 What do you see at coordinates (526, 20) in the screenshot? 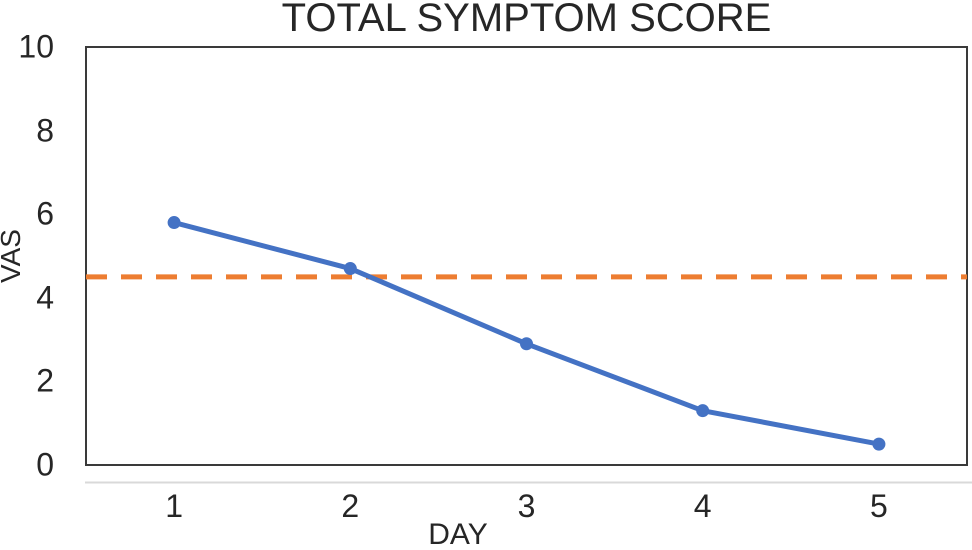
I see `chart-title: TOTAL SYMPTOM SCORE` at bounding box center [526, 20].